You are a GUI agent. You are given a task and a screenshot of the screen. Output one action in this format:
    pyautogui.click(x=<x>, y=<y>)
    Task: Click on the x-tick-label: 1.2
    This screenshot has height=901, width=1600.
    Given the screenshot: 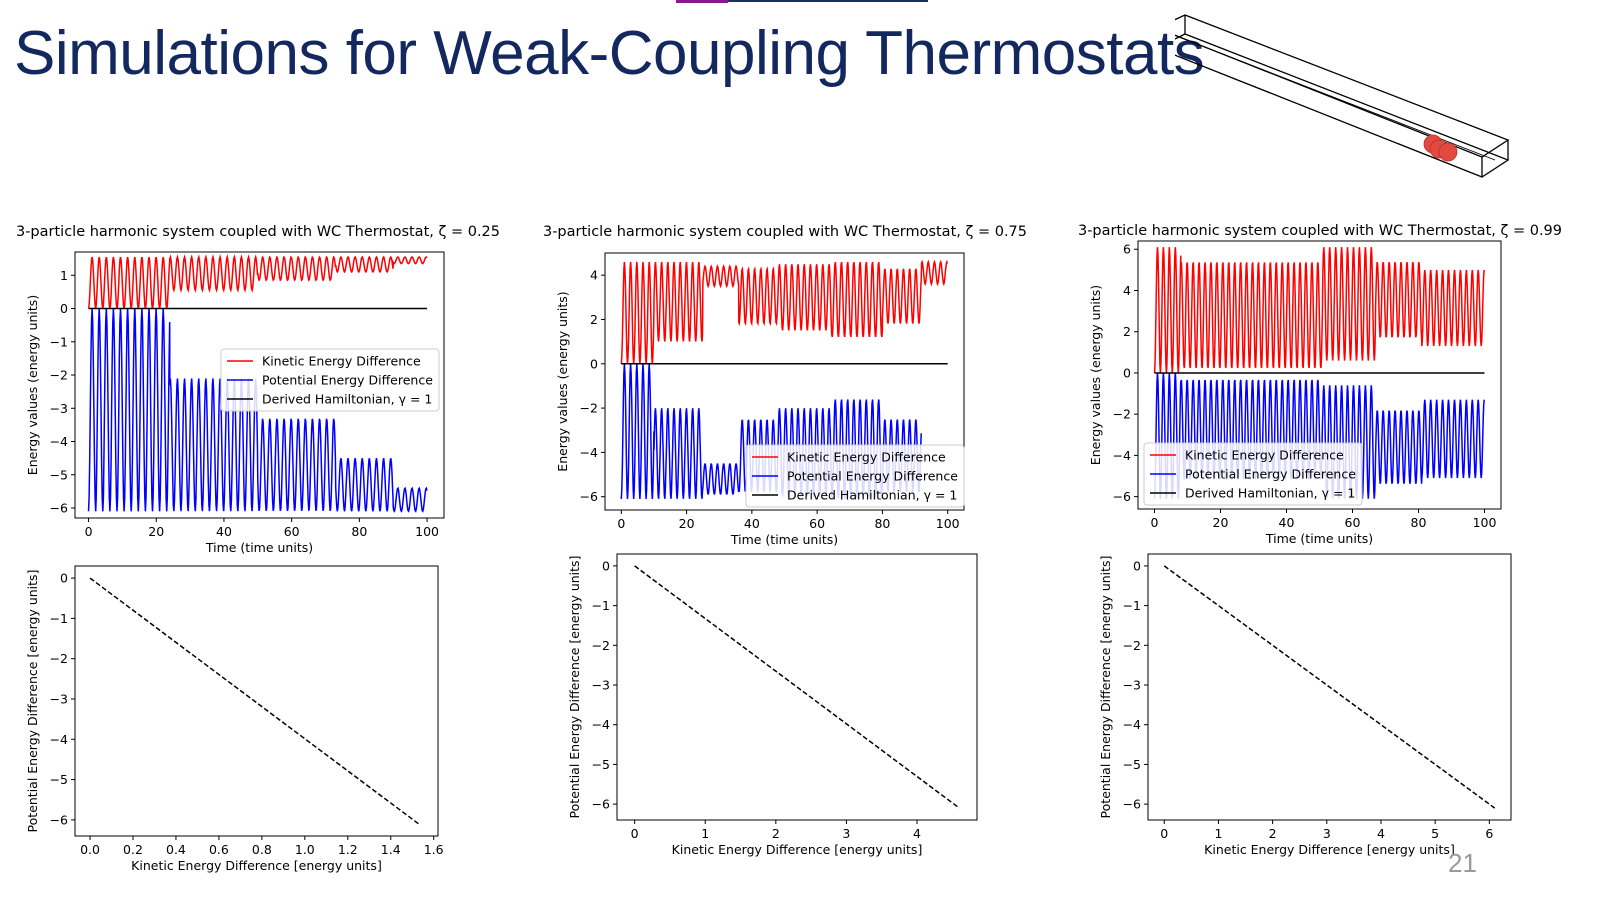 What is the action you would take?
    pyautogui.click(x=348, y=849)
    